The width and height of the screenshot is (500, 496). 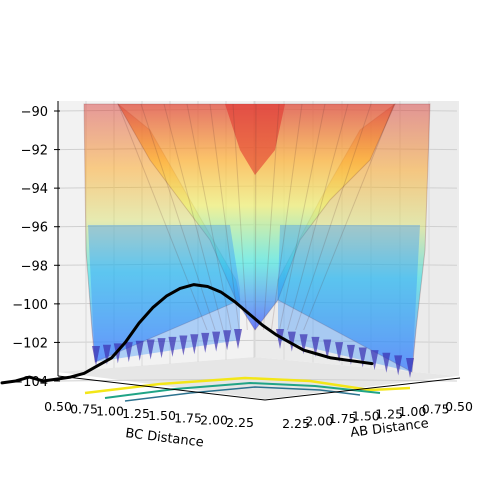 What do you see at coordinates (84, 408) in the screenshot?
I see `bc-tick-label: 0.75` at bounding box center [84, 408].